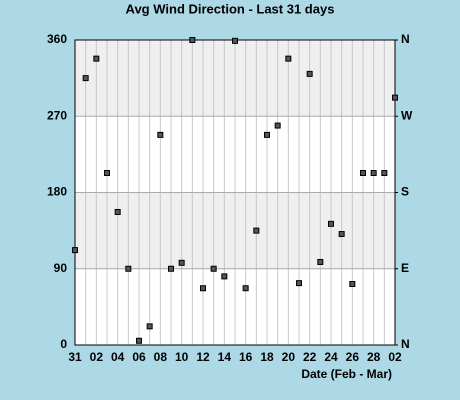 The width and height of the screenshot is (460, 400). Describe the element at coordinates (225, 357) in the screenshot. I see `x-tick-label: 14` at that location.